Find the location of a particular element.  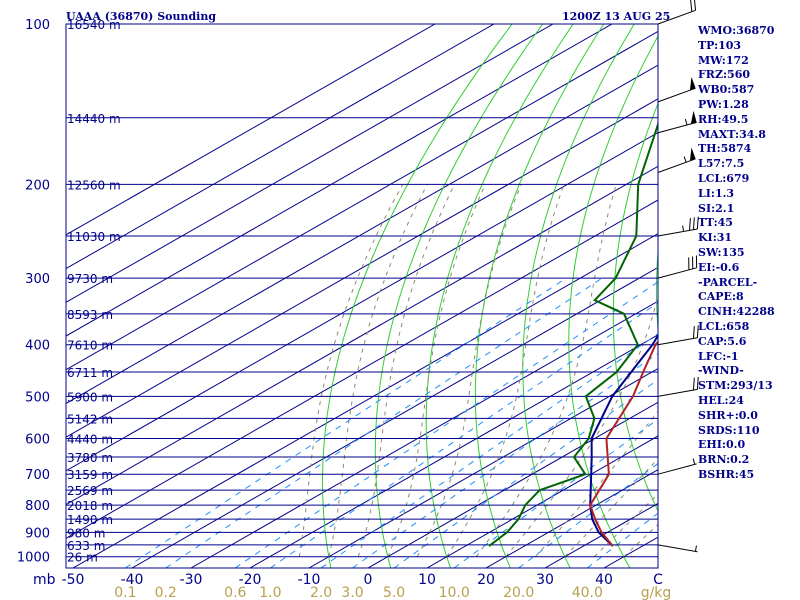

index-item: -PARCEL- is located at coordinates (728, 282).